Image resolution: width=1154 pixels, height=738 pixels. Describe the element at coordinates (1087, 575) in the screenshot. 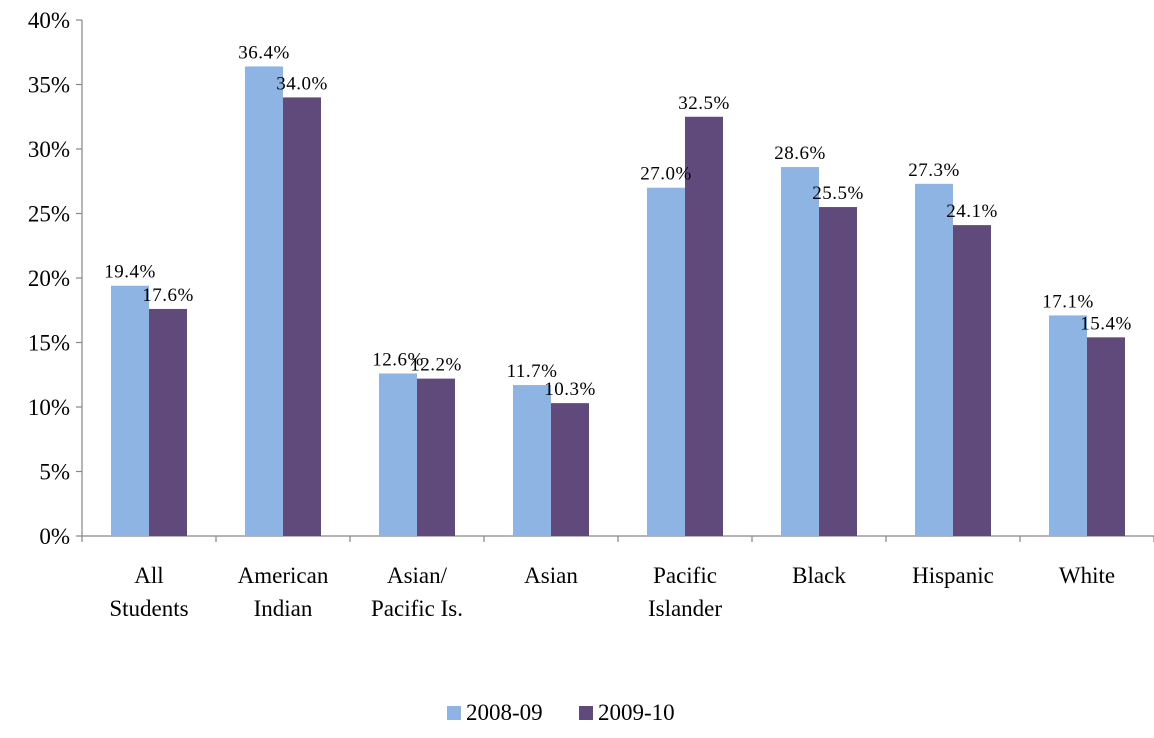

I see `x-category-label: White` at that location.